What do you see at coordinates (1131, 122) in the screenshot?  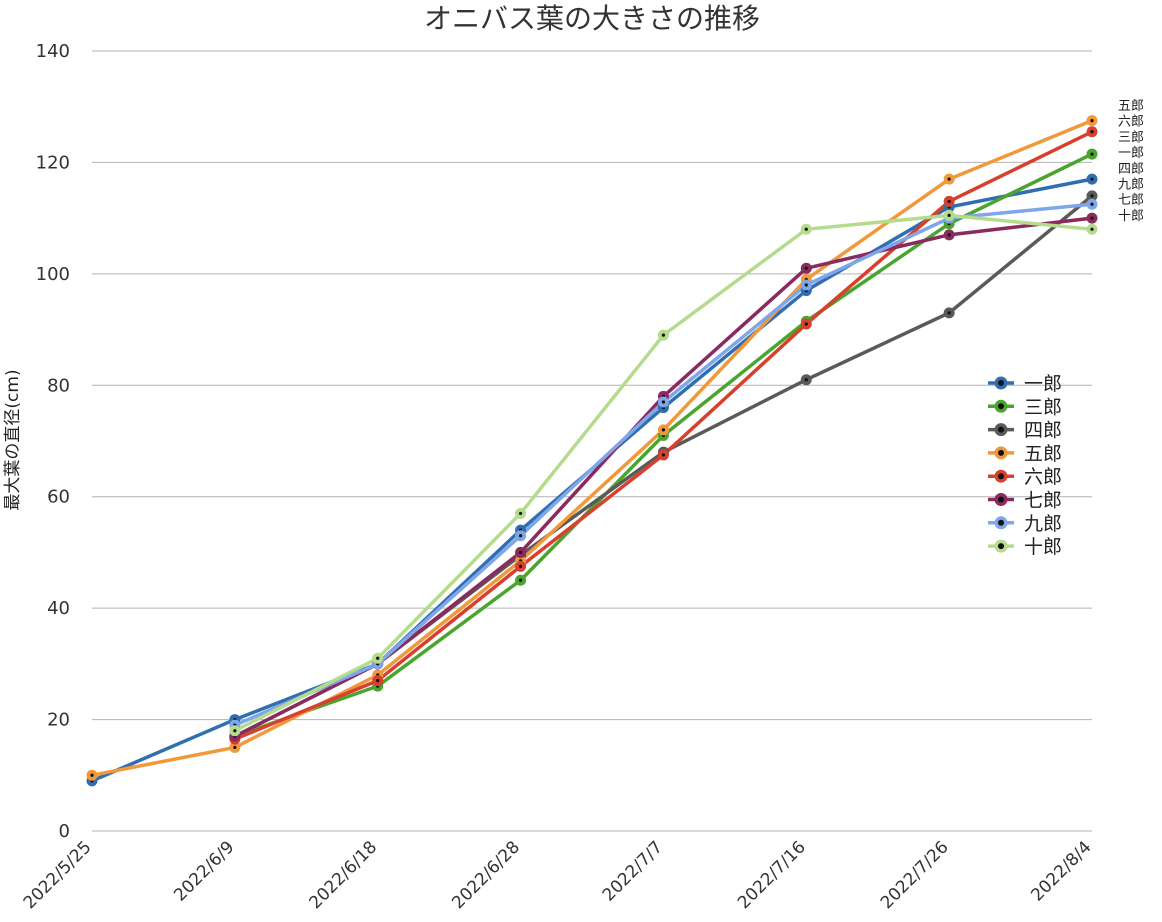 I see `end-label: 六郎` at bounding box center [1131, 122].